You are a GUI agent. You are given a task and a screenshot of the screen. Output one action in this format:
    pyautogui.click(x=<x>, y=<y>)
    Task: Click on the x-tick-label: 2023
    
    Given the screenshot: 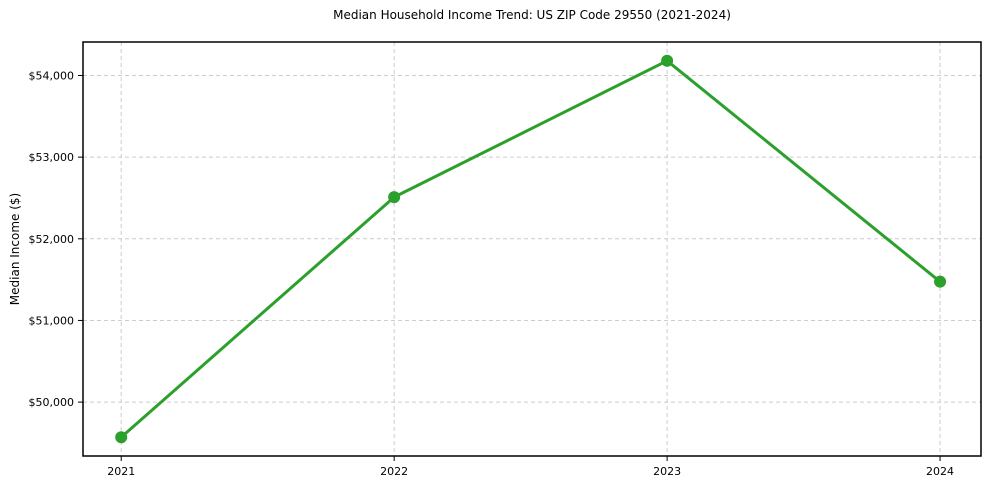 What is the action you would take?
    pyautogui.click(x=667, y=471)
    